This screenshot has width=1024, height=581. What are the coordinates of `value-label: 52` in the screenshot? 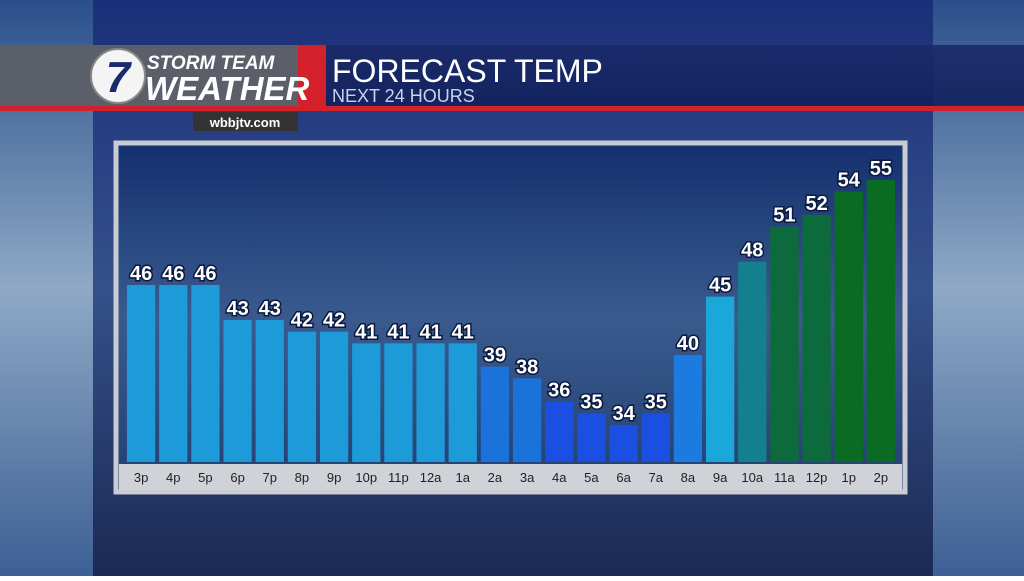 It's located at (816, 204).